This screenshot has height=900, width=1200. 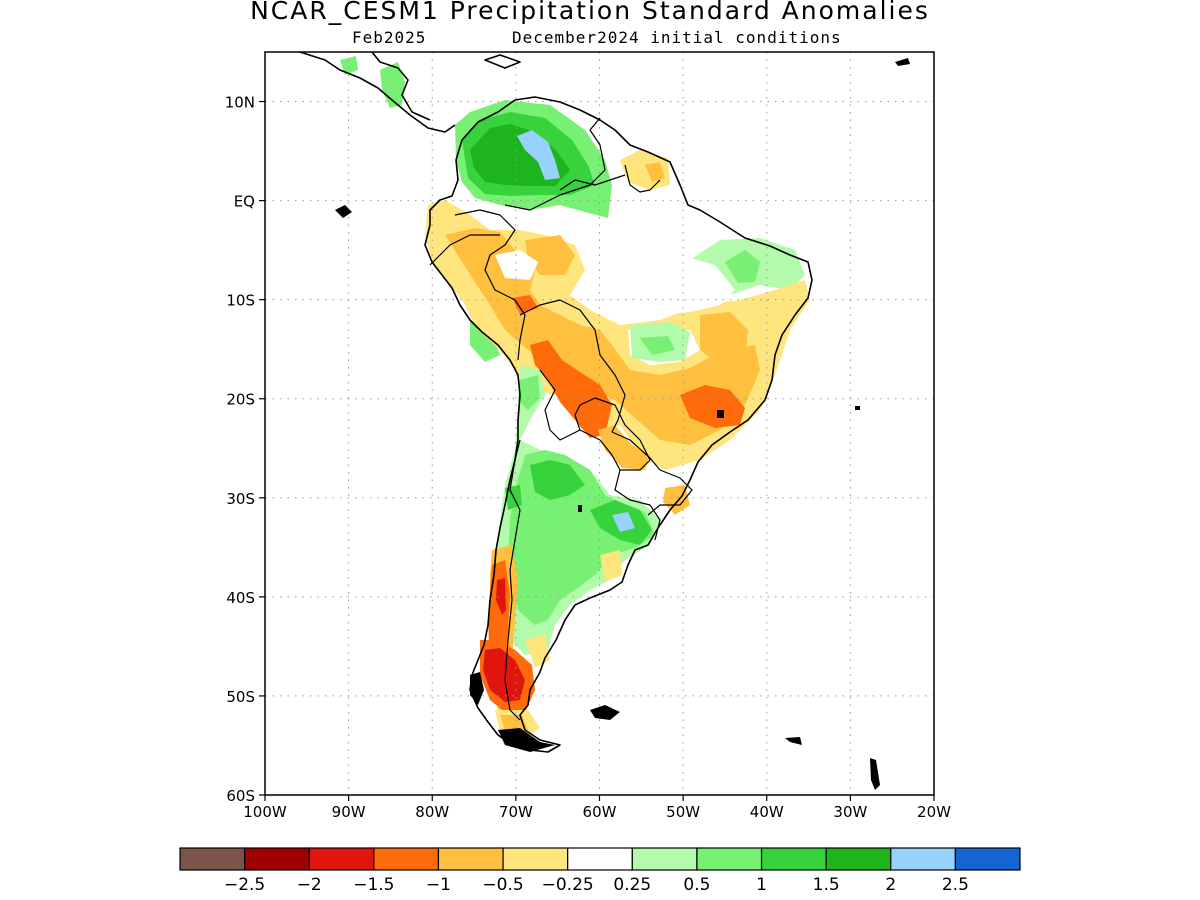 What do you see at coordinates (240, 796) in the screenshot?
I see `lat-tick-label: 60S` at bounding box center [240, 796].